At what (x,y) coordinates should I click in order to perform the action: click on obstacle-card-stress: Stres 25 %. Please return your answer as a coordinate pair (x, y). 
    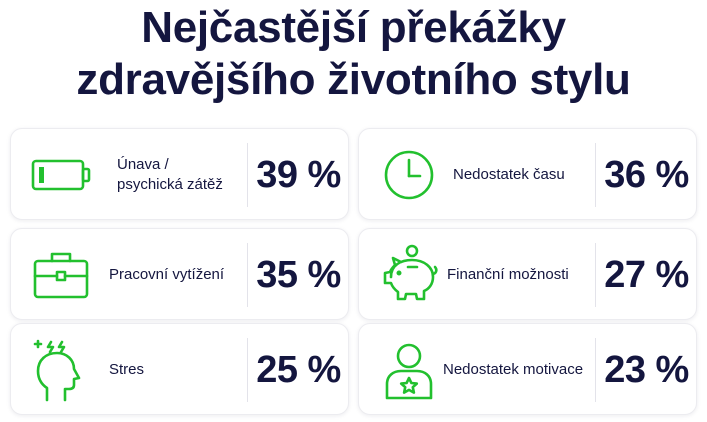
    Looking at the image, I should click on (179, 369).